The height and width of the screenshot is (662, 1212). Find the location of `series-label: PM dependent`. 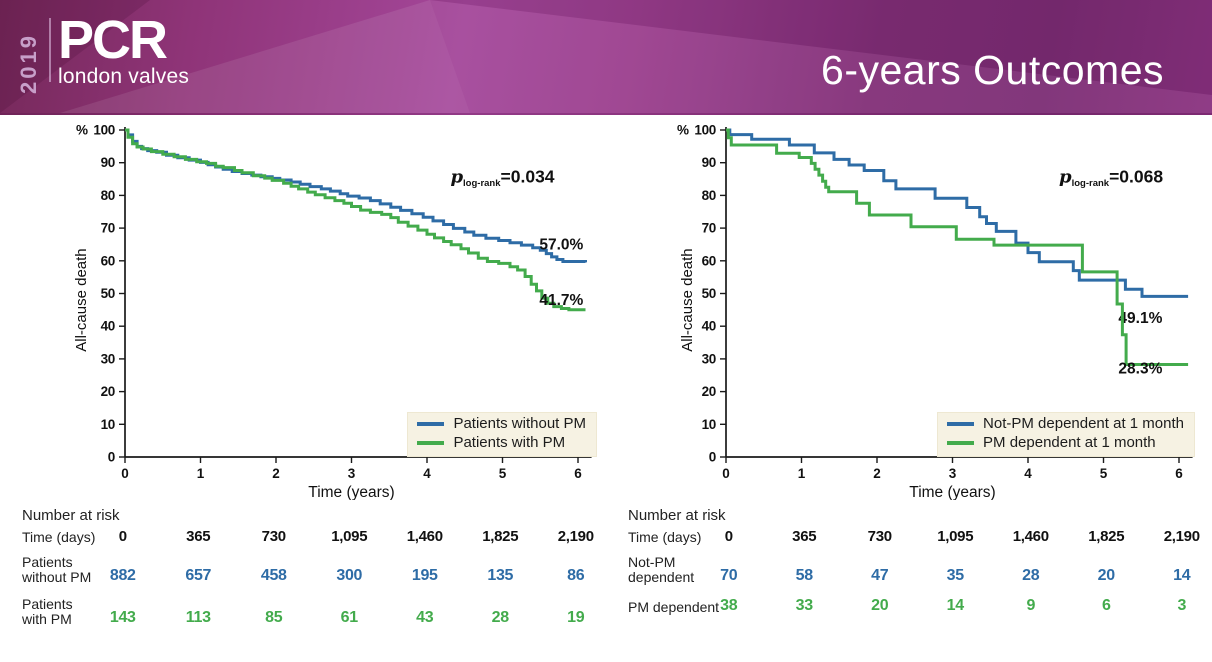

series-label: PM dependent is located at coordinates (674, 607).